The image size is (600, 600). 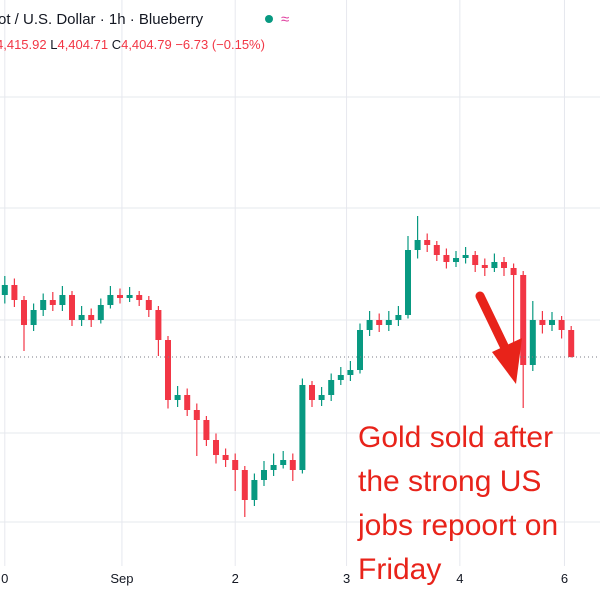 I want to click on high-value: 4,415.92, so click(x=23, y=44).